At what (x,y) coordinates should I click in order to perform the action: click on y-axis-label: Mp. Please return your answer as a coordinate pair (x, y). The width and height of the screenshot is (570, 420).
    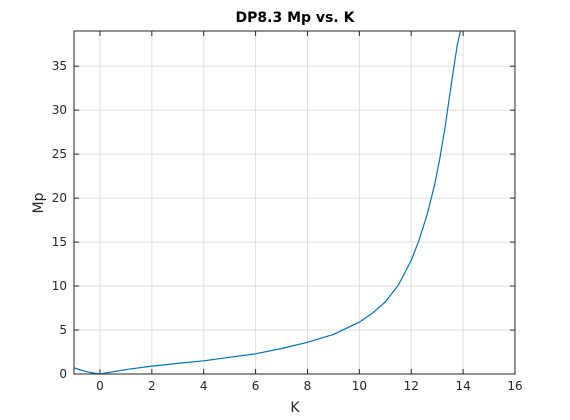
    Looking at the image, I should click on (39, 202).